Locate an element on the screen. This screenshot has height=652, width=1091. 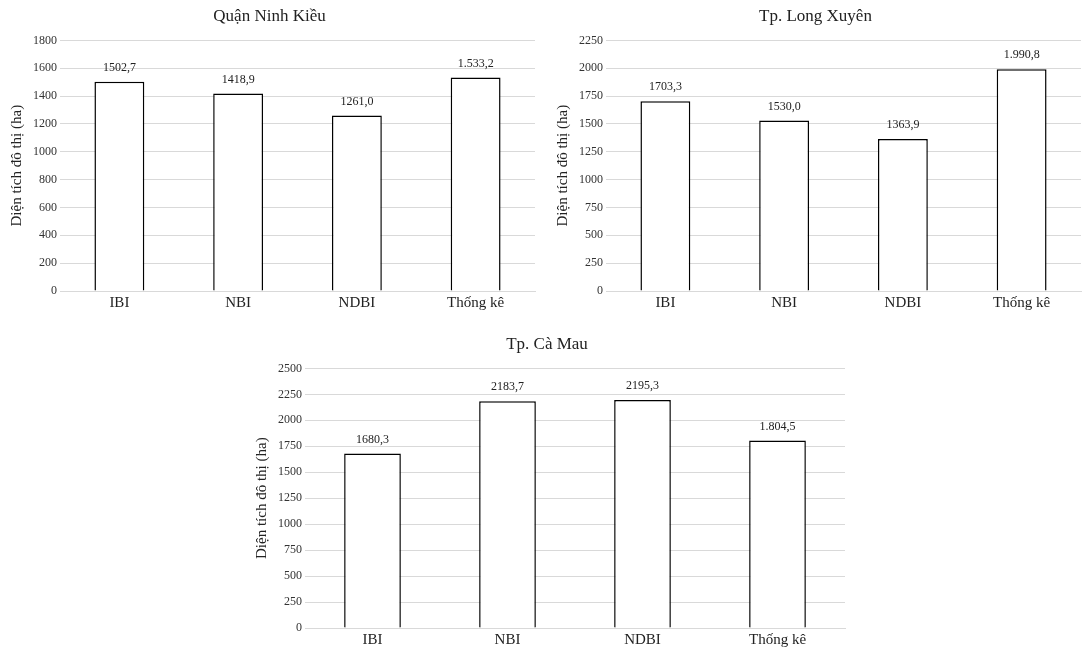
data-label: 1502,7 is located at coordinates (119, 66).